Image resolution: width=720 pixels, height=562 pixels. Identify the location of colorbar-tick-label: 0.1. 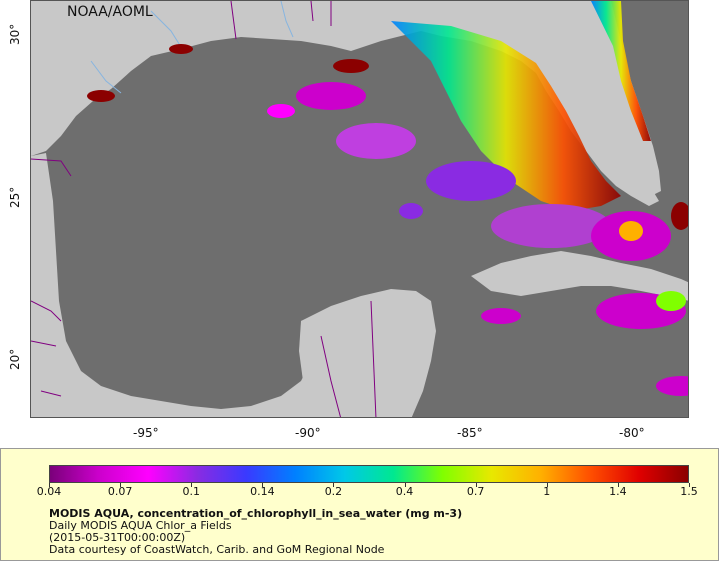
(191, 491).